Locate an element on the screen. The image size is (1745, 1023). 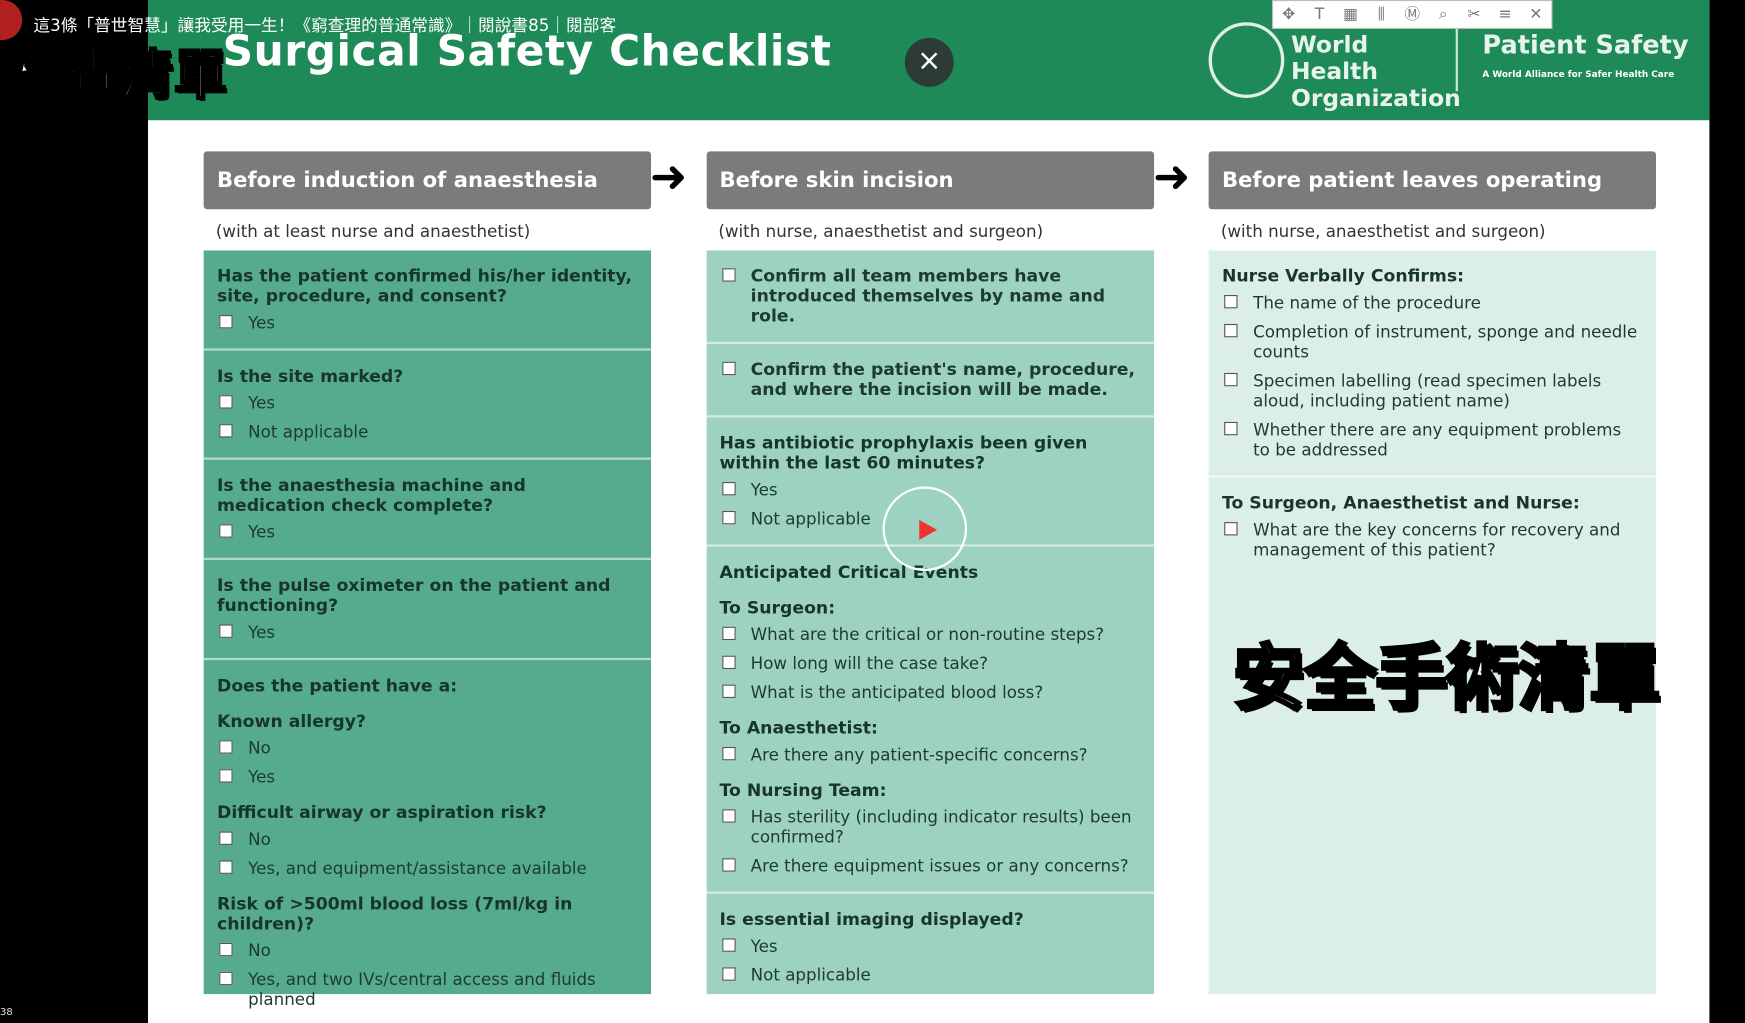
tool-m: Ⓜ is located at coordinates (1412, 14).